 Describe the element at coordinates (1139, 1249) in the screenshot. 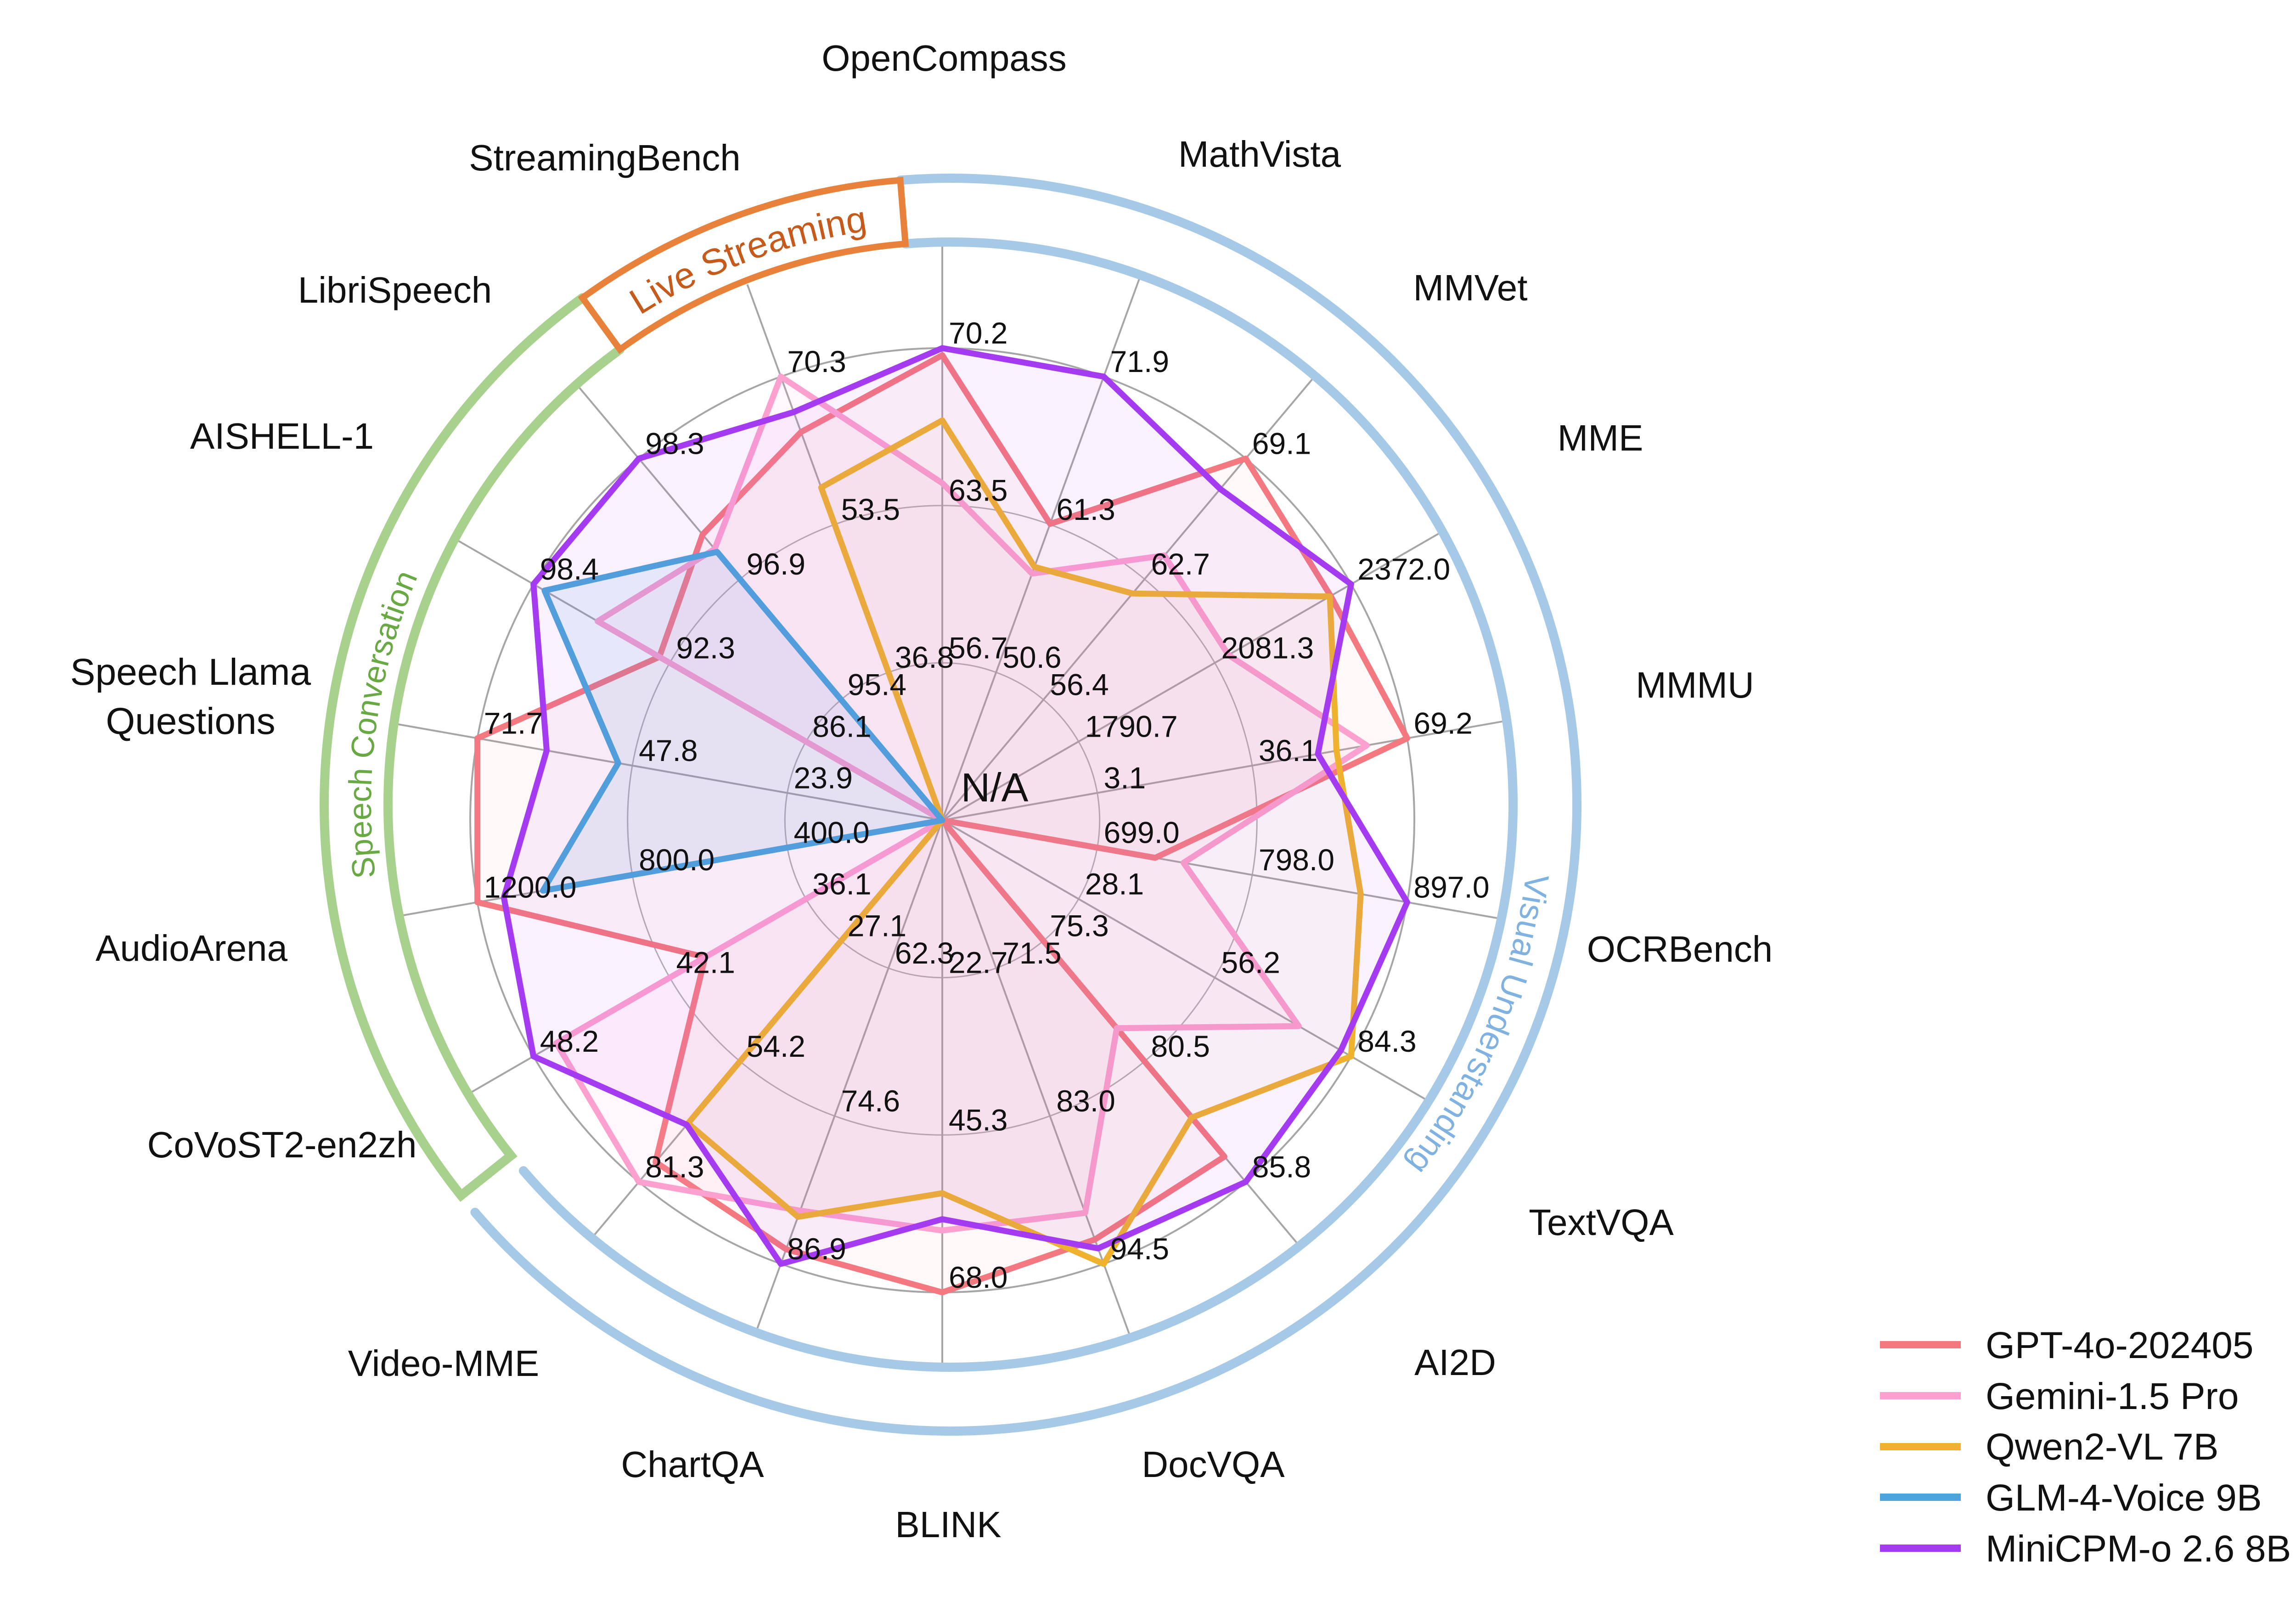

I see `svg-text: 94.5` at that location.